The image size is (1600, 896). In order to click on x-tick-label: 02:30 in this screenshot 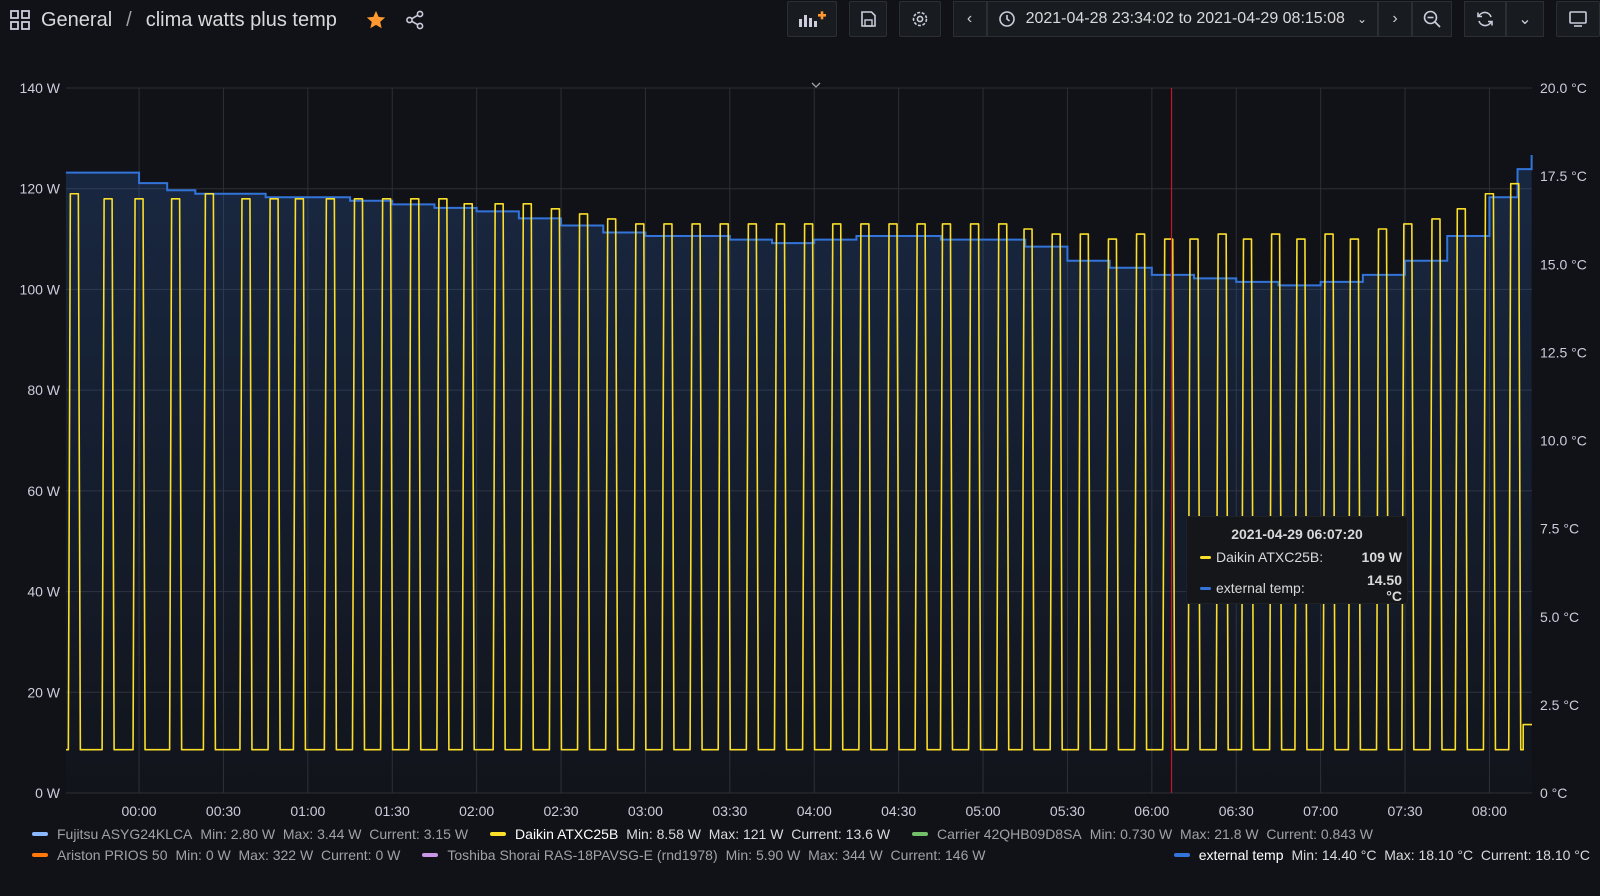, I will do `click(561, 811)`.